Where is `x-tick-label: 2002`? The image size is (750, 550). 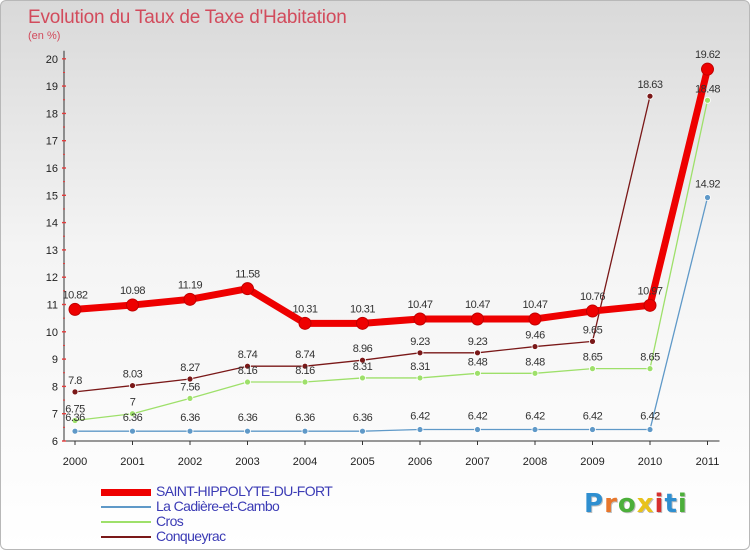 x-tick-label: 2002 is located at coordinates (190, 462).